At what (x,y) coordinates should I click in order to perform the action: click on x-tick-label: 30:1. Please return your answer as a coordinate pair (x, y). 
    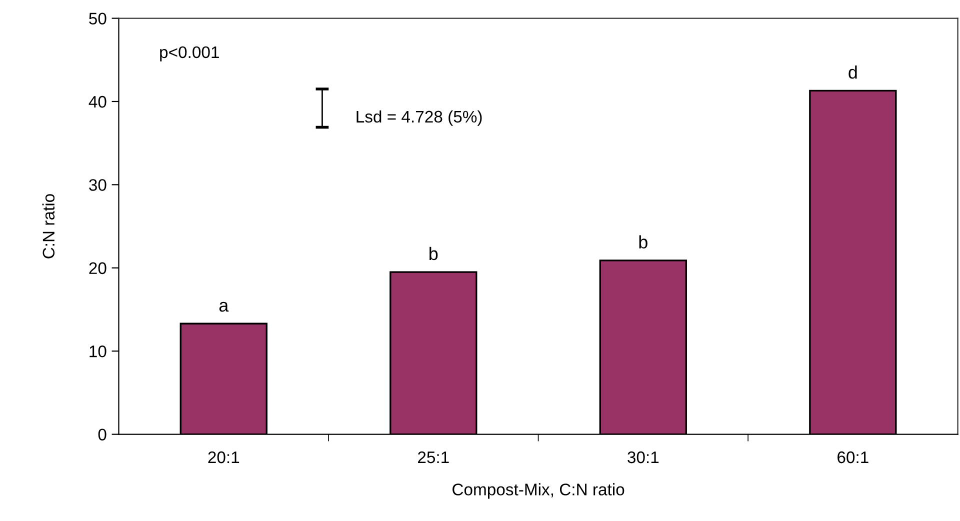
    Looking at the image, I should click on (643, 457).